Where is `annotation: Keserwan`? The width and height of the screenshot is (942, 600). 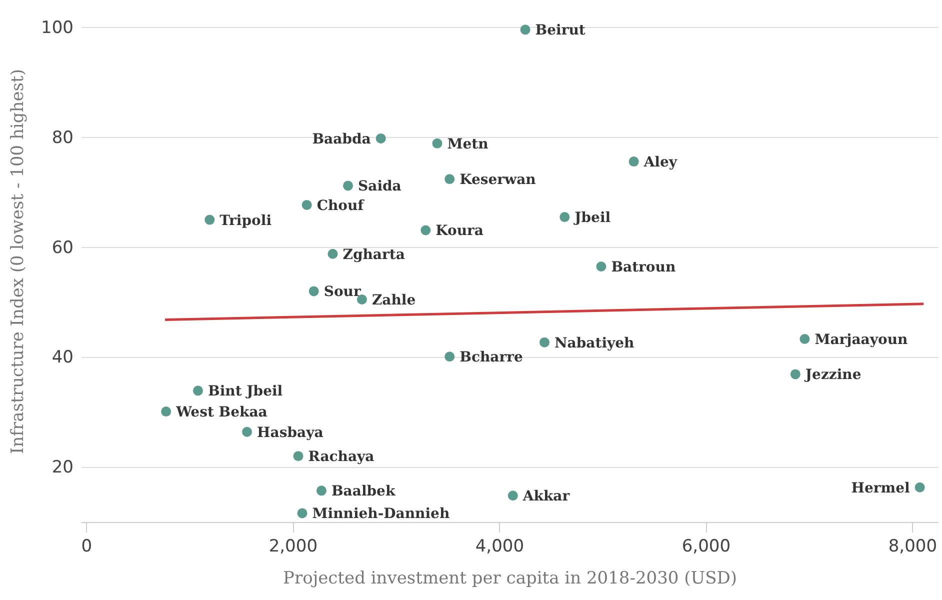 annotation: Keserwan is located at coordinates (498, 180).